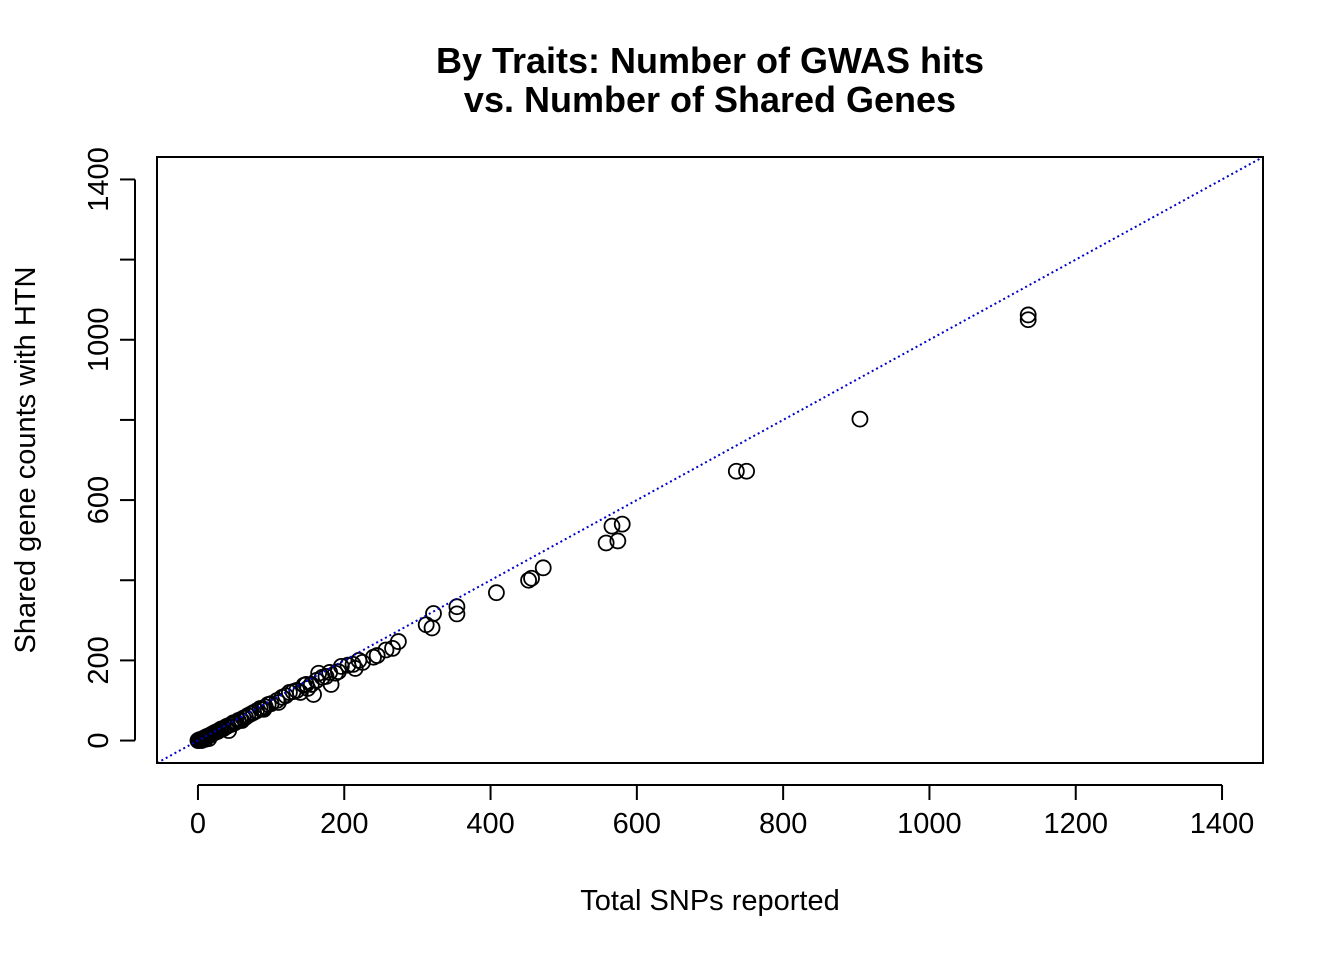 The image size is (1344, 960). Describe the element at coordinates (710, 99) in the screenshot. I see `chart-title-line-2: vs. Number of Shared Genes` at that location.